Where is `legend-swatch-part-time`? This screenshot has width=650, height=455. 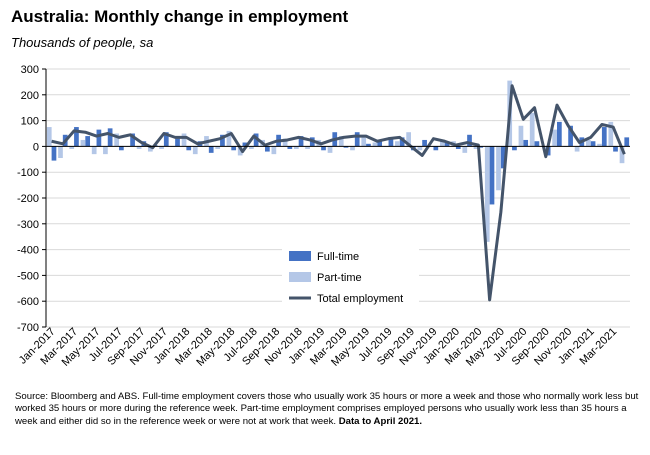
legend-swatch-part-time is located at coordinates (300, 277).